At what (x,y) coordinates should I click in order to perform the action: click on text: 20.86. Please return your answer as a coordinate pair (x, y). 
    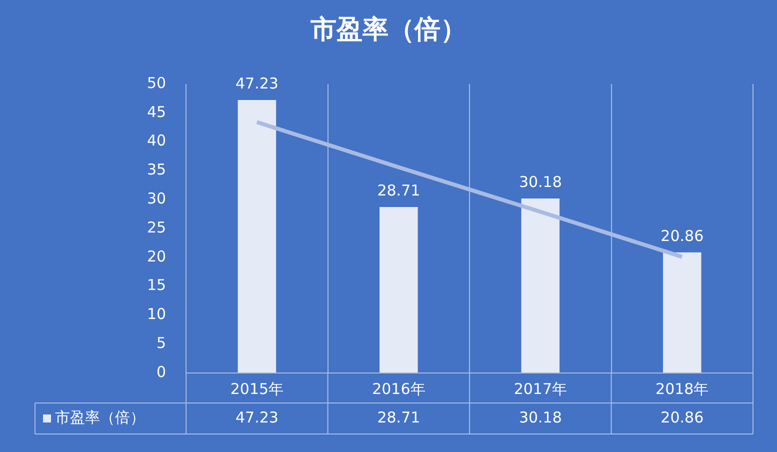
    Looking at the image, I should click on (682, 235).